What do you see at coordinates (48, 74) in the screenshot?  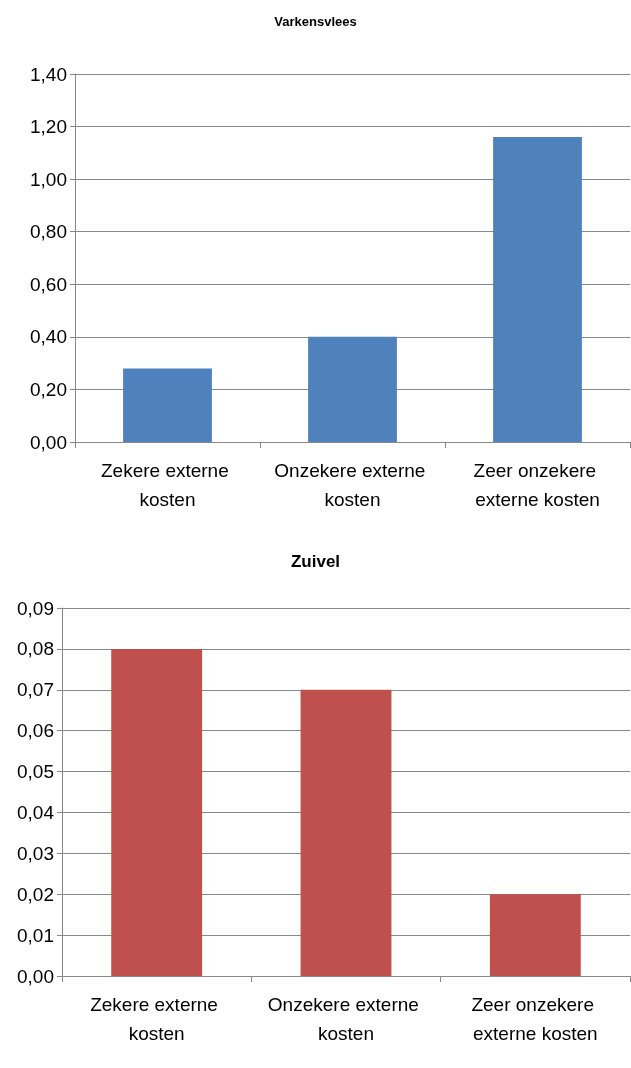 I see `y-tick-label: 1,40` at bounding box center [48, 74].